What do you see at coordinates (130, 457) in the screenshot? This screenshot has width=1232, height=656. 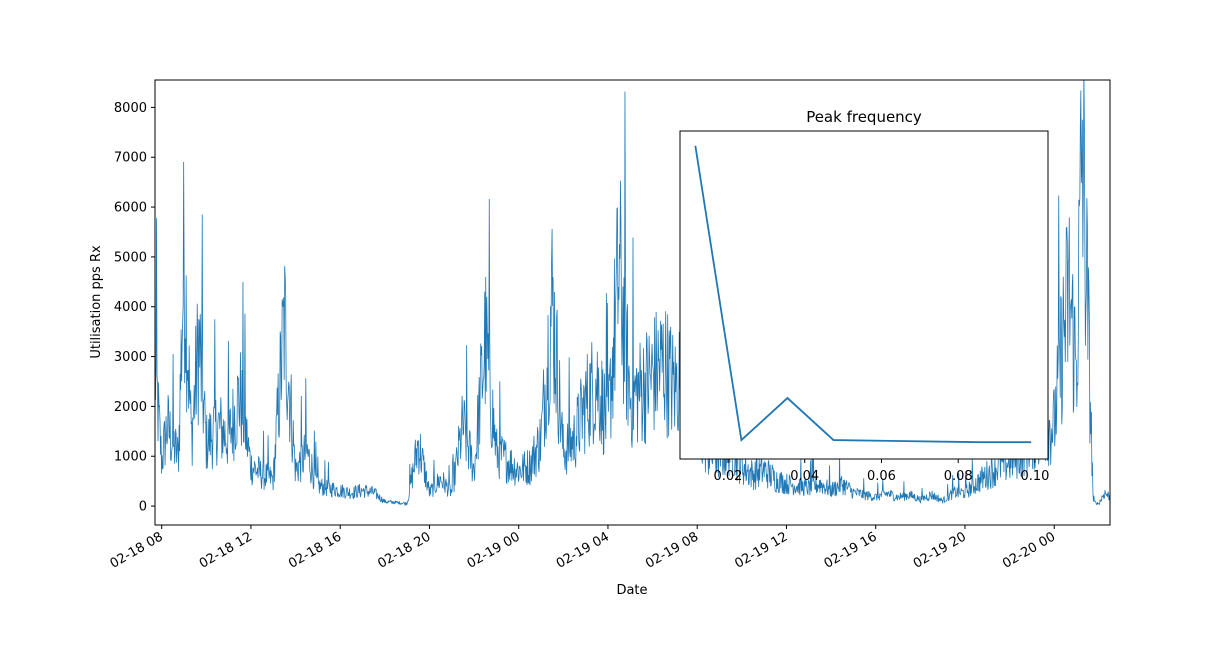 I see `main-y-tick-label: 1000` at bounding box center [130, 457].